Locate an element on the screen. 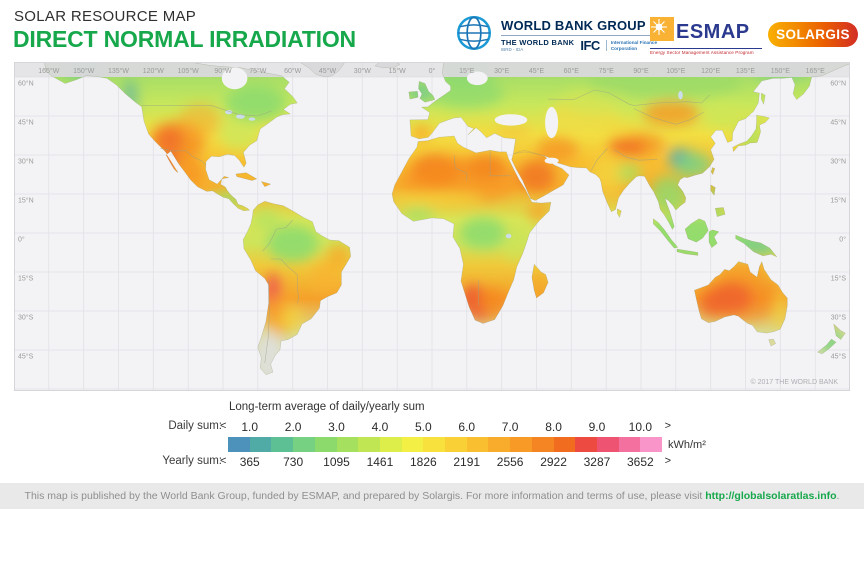 The width and height of the screenshot is (864, 561). longitude-label: 75°E is located at coordinates (607, 71).